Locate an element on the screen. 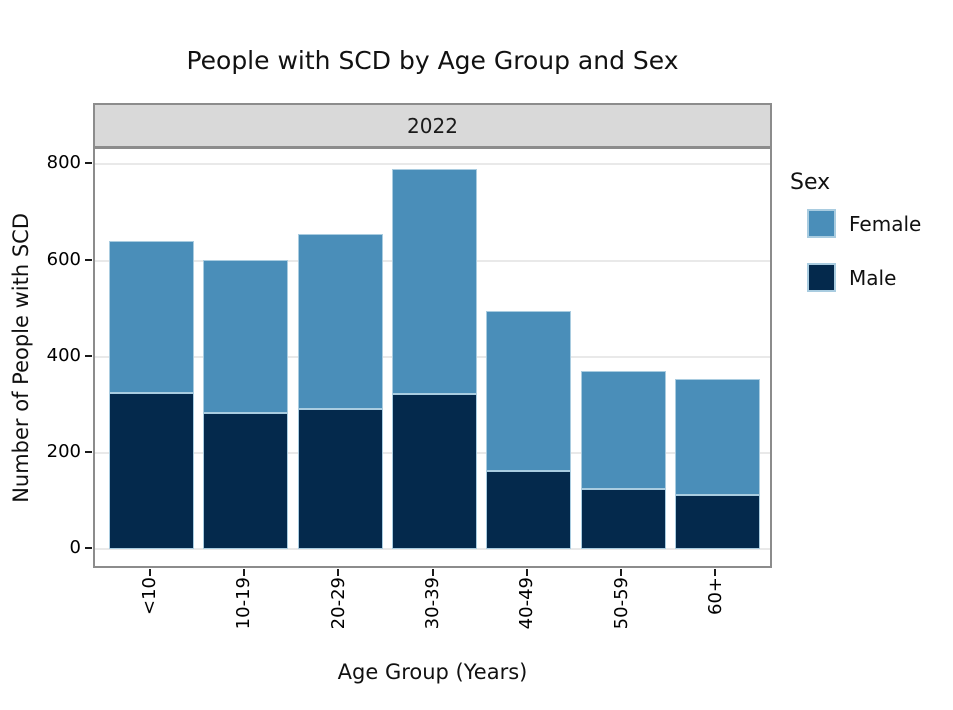  legend: Sex Female Male is located at coordinates (870, 243).